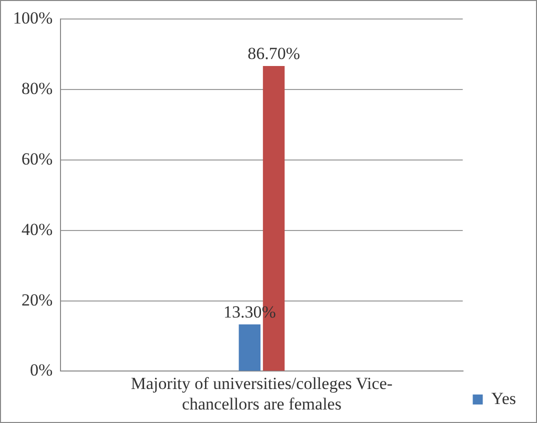  What do you see at coordinates (32, 18) in the screenshot?
I see `y-tick-label: 100%` at bounding box center [32, 18].